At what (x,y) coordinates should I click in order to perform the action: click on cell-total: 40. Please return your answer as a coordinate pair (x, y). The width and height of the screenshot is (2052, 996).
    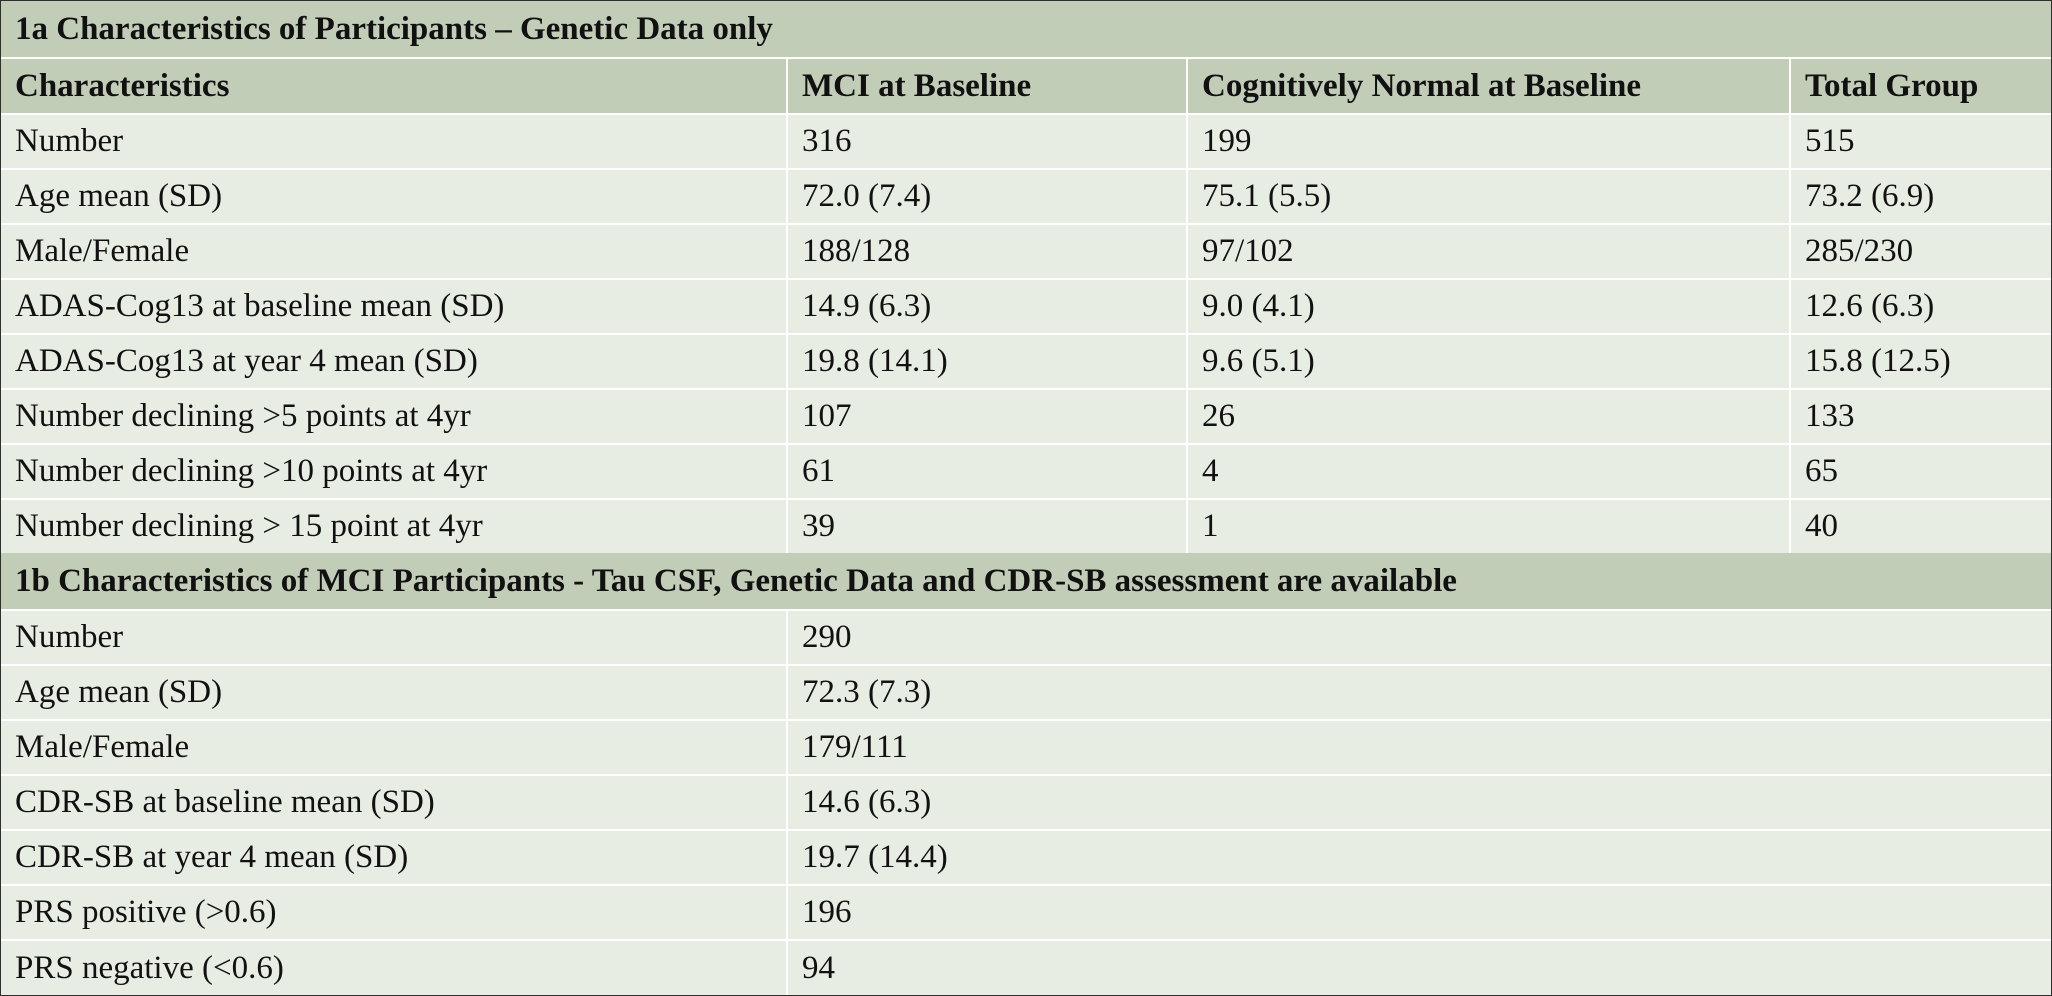
    Looking at the image, I should click on (1920, 526).